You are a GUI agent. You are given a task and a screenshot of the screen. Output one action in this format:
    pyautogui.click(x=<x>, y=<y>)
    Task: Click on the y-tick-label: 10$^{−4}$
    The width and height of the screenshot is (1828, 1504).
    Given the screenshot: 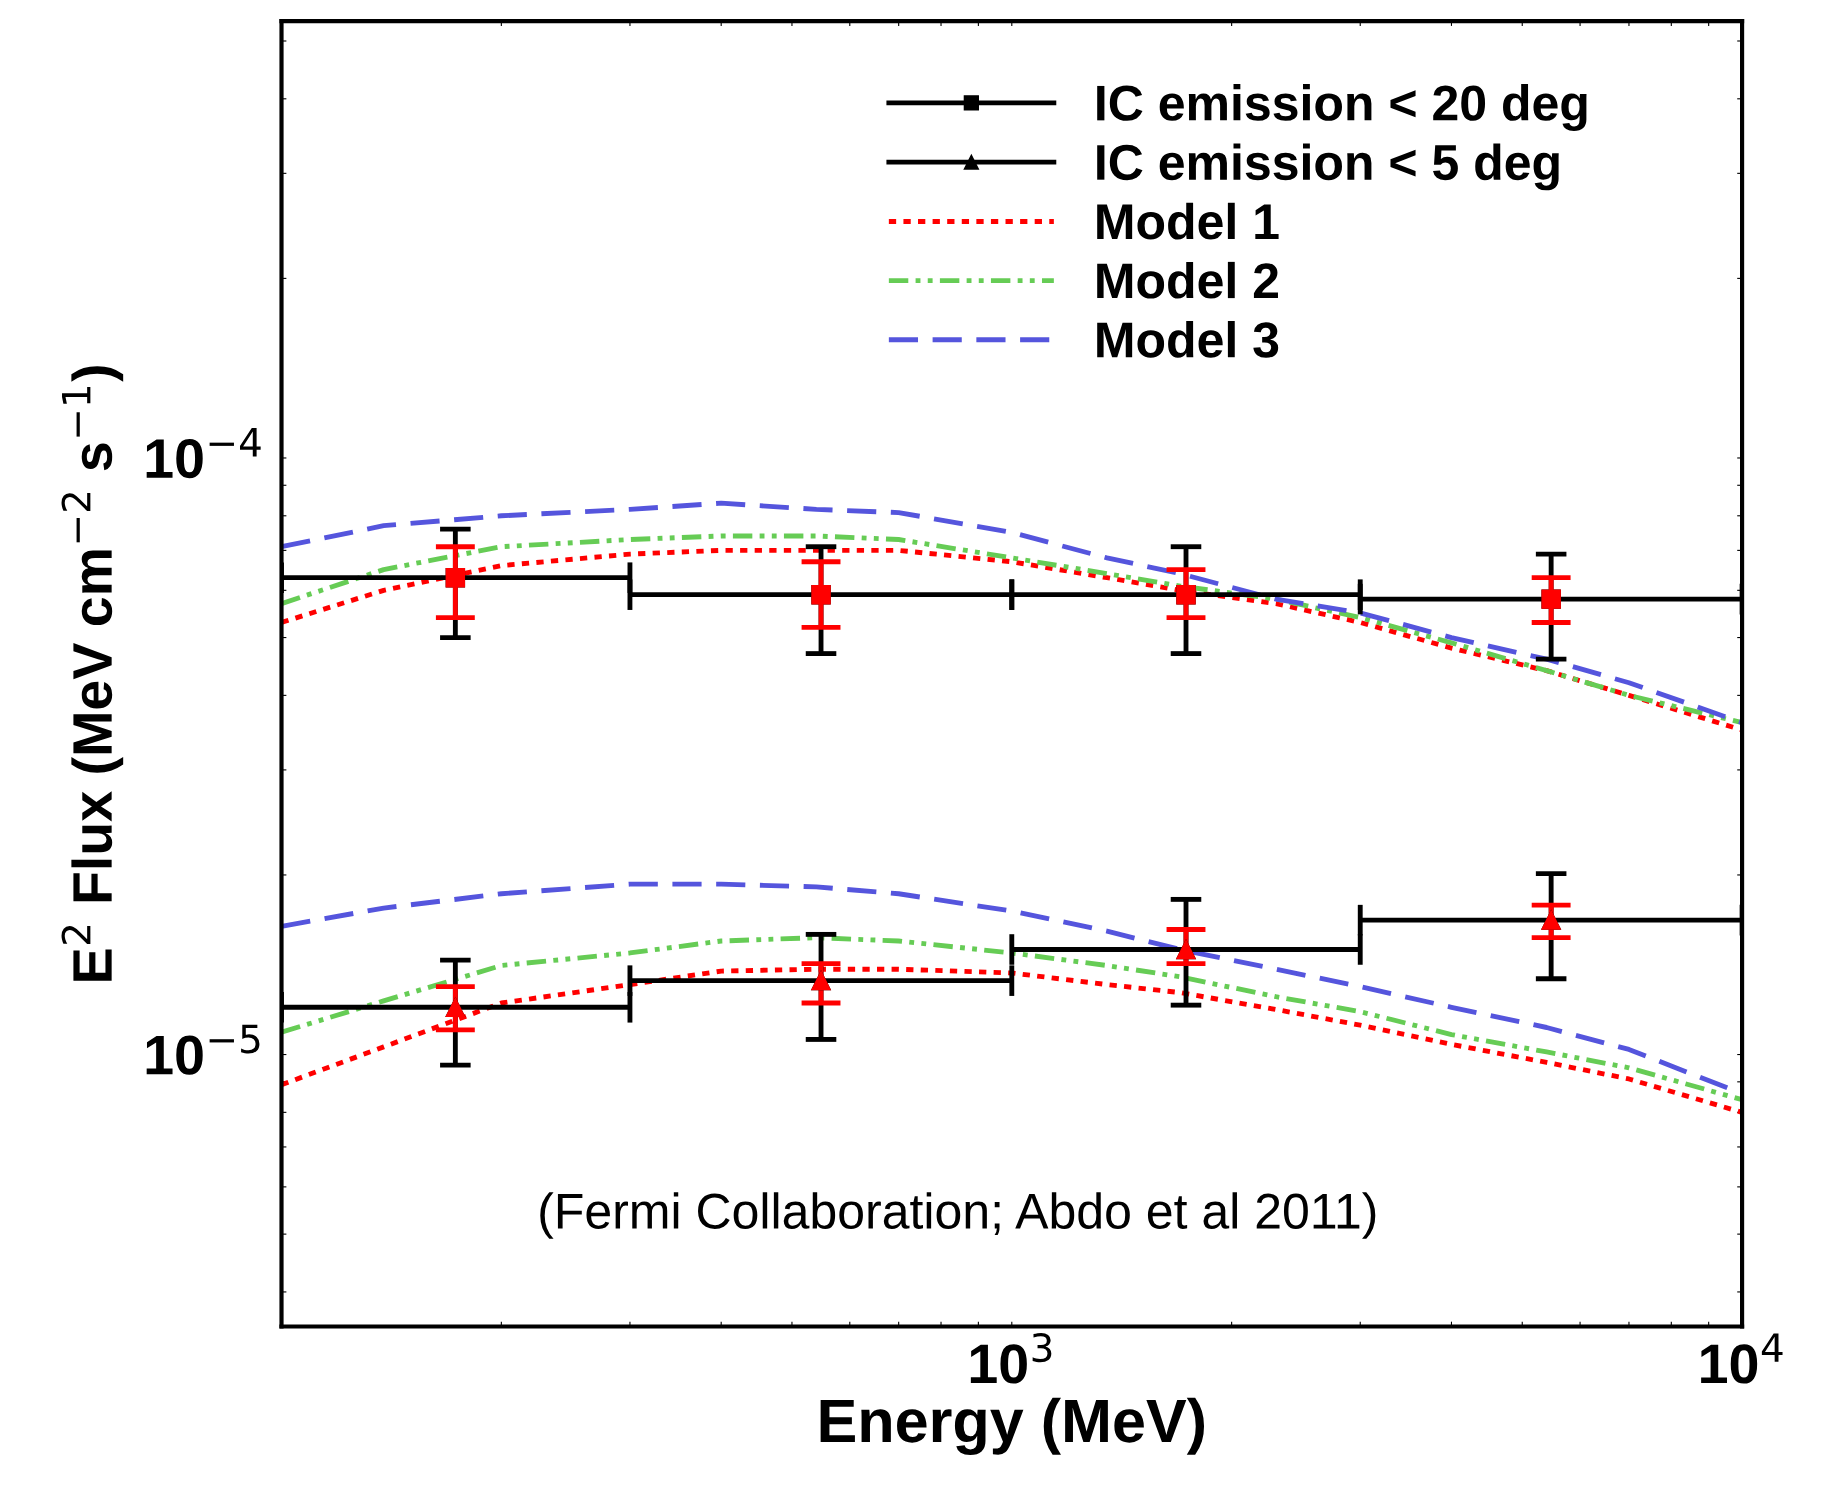 What is the action you would take?
    pyautogui.click(x=203, y=453)
    